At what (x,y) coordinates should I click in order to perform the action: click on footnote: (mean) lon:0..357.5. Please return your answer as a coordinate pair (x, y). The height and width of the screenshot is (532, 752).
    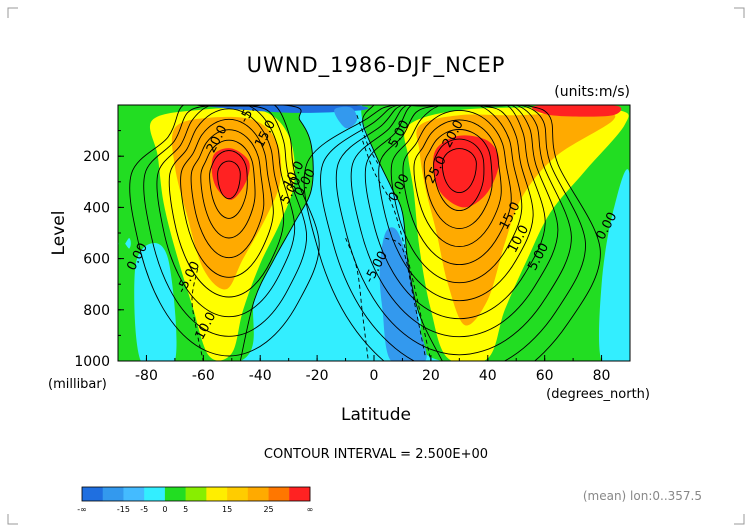
    Looking at the image, I should click on (642, 496).